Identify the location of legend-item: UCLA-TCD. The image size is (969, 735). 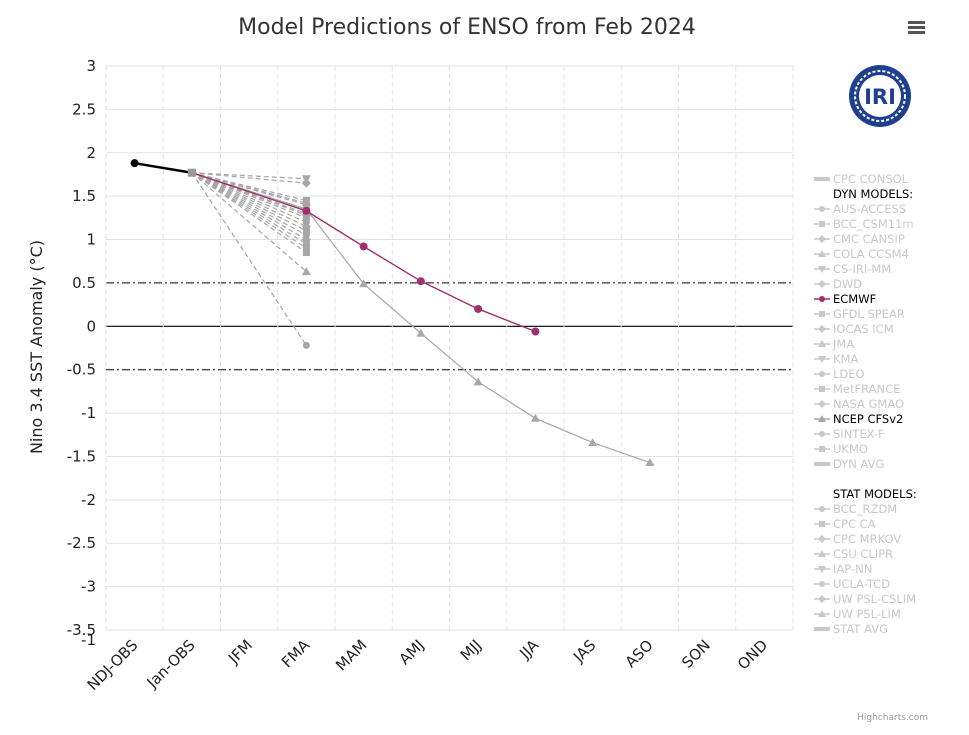
(852, 584).